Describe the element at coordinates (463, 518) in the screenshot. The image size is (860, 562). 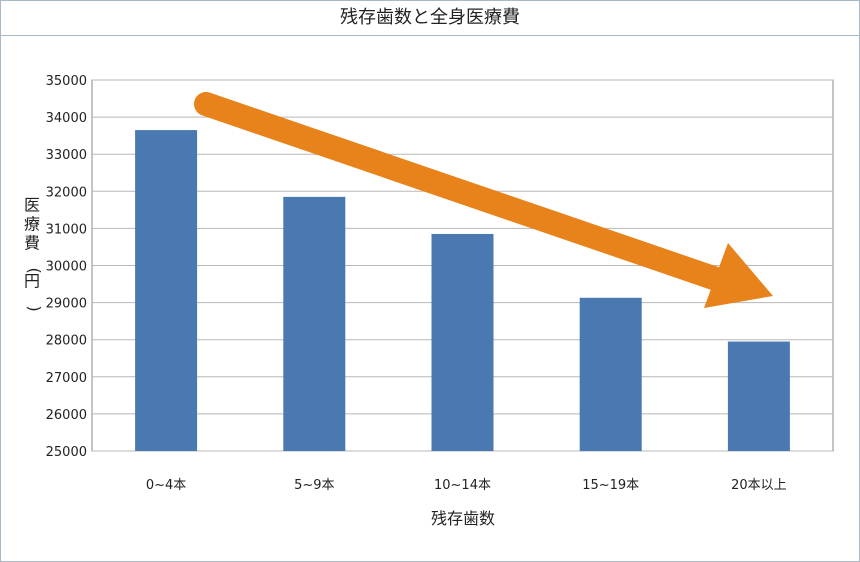
I see `x-axis-title: 残存歯数` at that location.